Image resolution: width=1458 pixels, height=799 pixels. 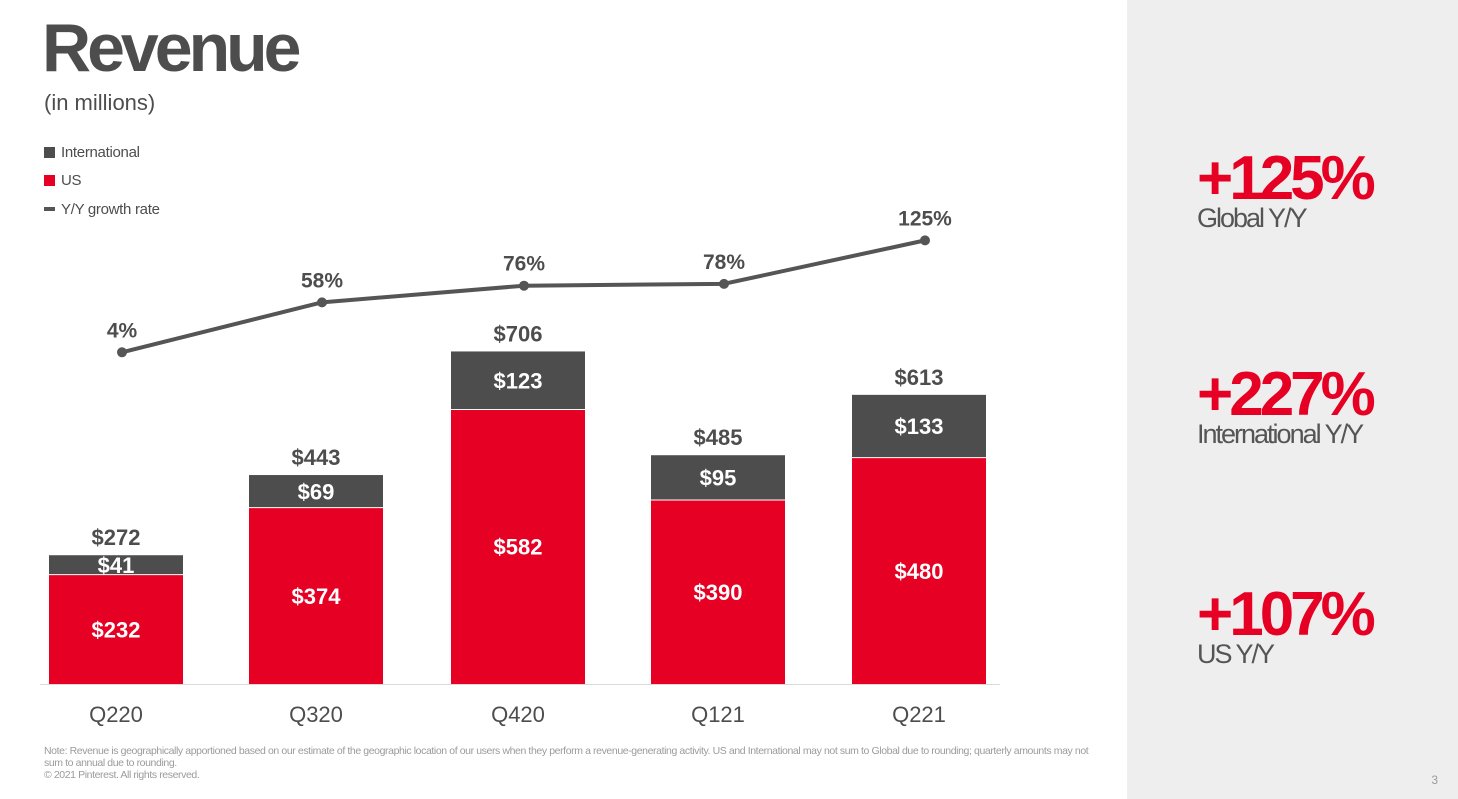 I want to click on bar-us-Q420, so click(x=518, y=546).